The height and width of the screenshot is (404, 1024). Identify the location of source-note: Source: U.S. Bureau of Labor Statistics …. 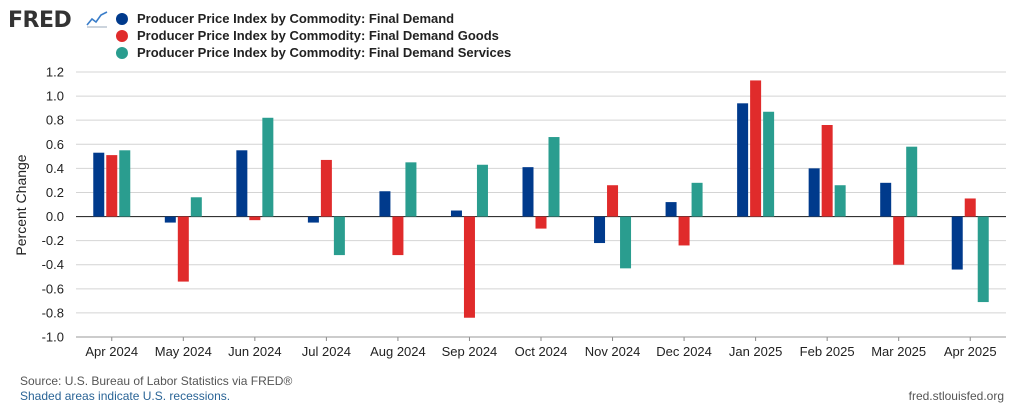
(156, 381).